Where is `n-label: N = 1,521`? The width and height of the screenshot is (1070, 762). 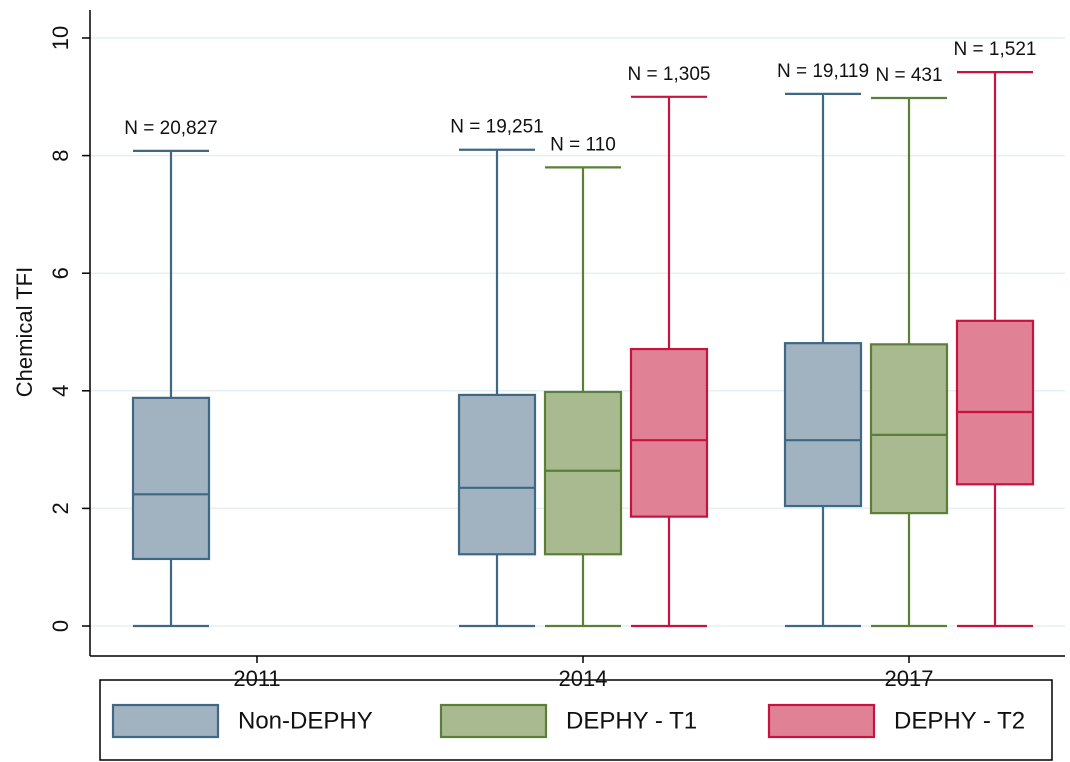 n-label: N = 1,521 is located at coordinates (995, 49).